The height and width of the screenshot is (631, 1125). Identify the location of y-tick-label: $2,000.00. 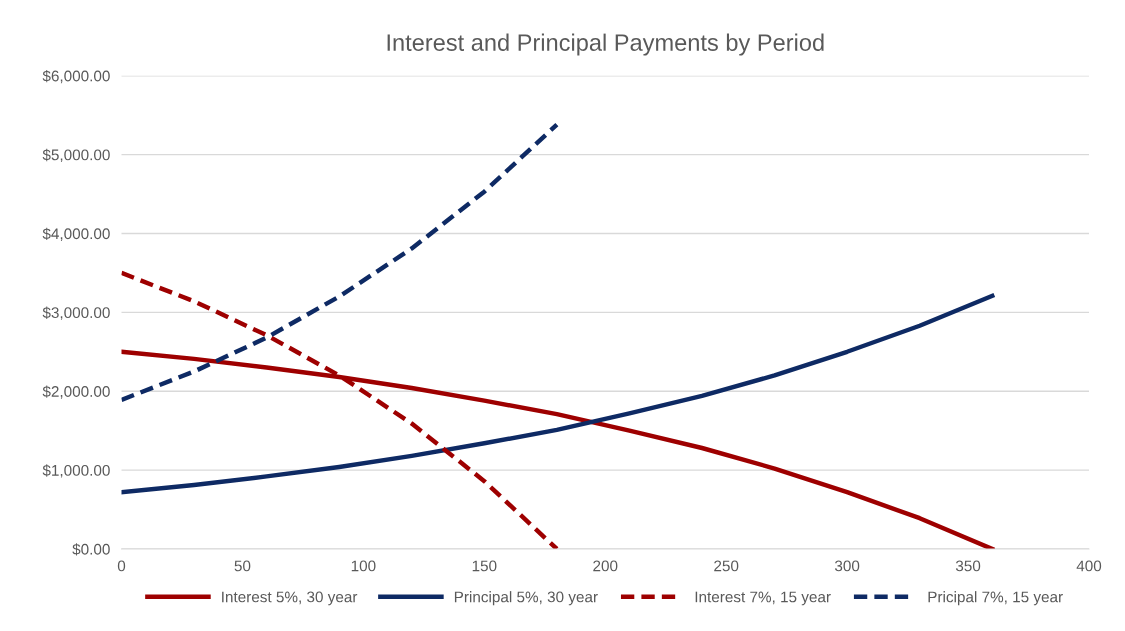
(76, 392).